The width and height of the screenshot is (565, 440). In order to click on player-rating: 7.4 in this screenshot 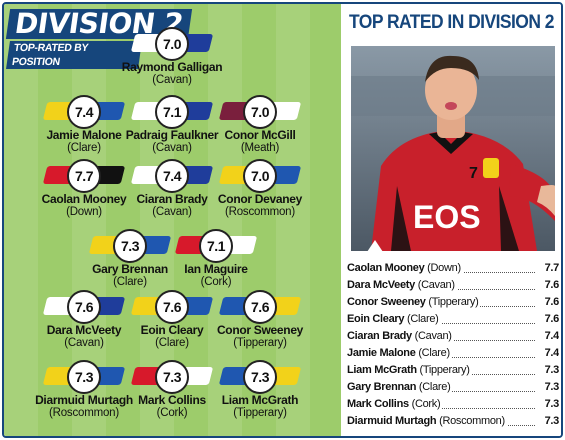, I will do `click(172, 176)`.